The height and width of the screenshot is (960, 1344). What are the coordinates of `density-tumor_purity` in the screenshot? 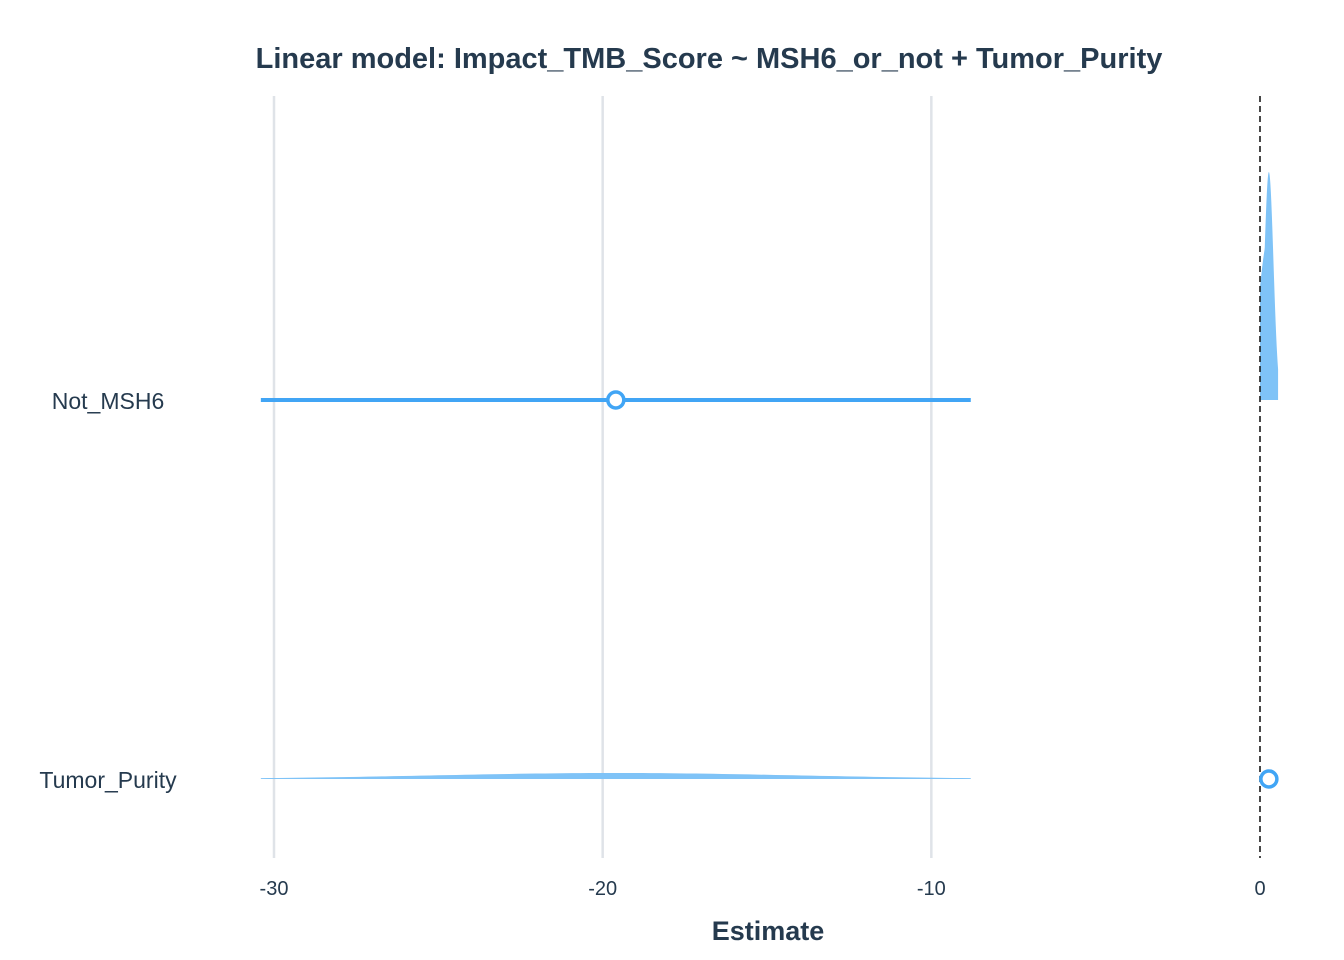 It's located at (615, 776).